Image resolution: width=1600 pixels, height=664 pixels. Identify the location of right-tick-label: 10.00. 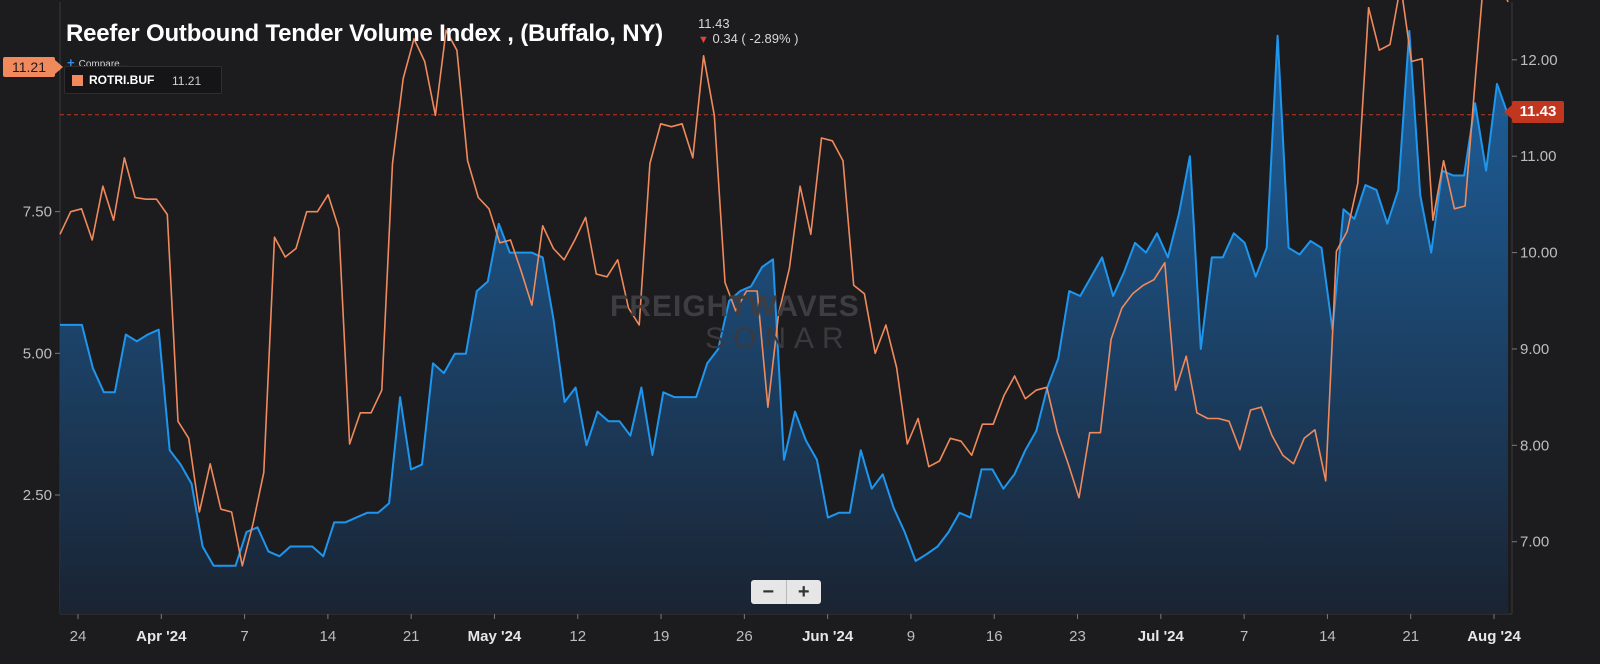
(1539, 253).